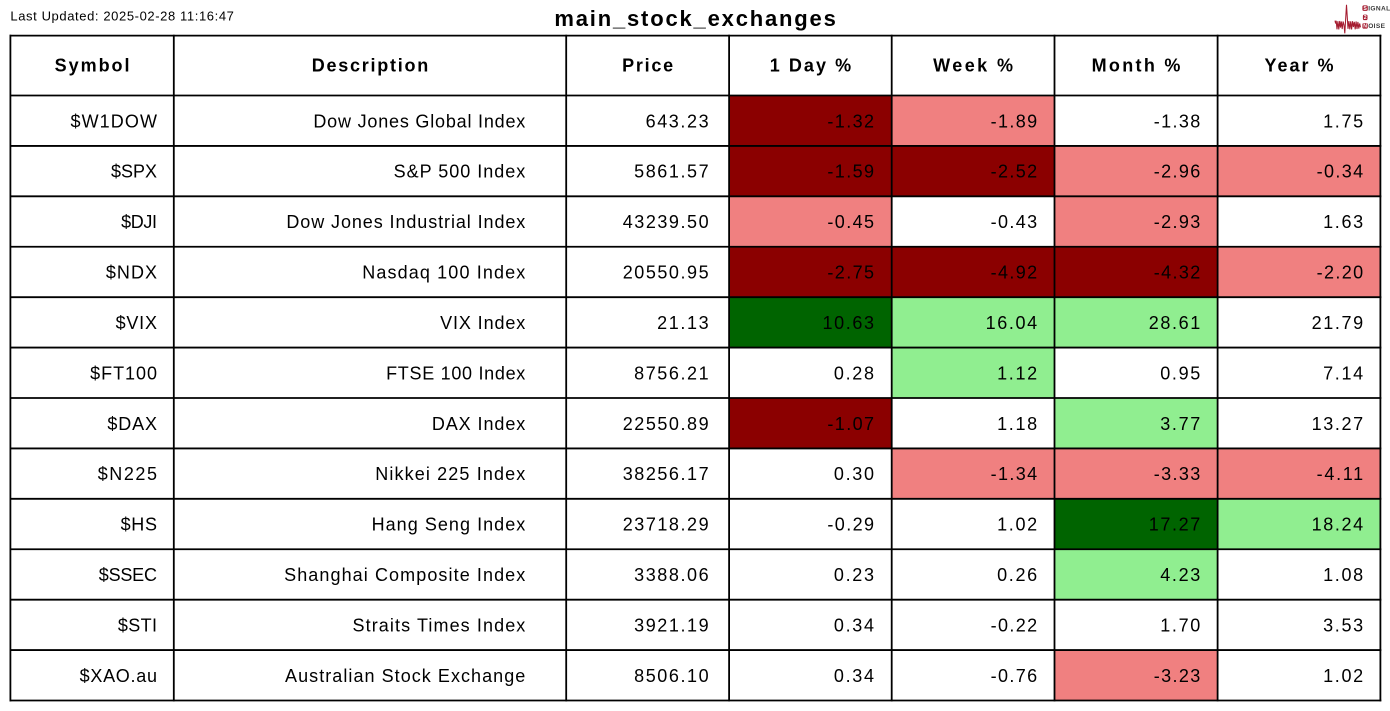 This screenshot has width=1390, height=711. What do you see at coordinates (1344, 121) in the screenshot?
I see `svg-text: 1.75` at bounding box center [1344, 121].